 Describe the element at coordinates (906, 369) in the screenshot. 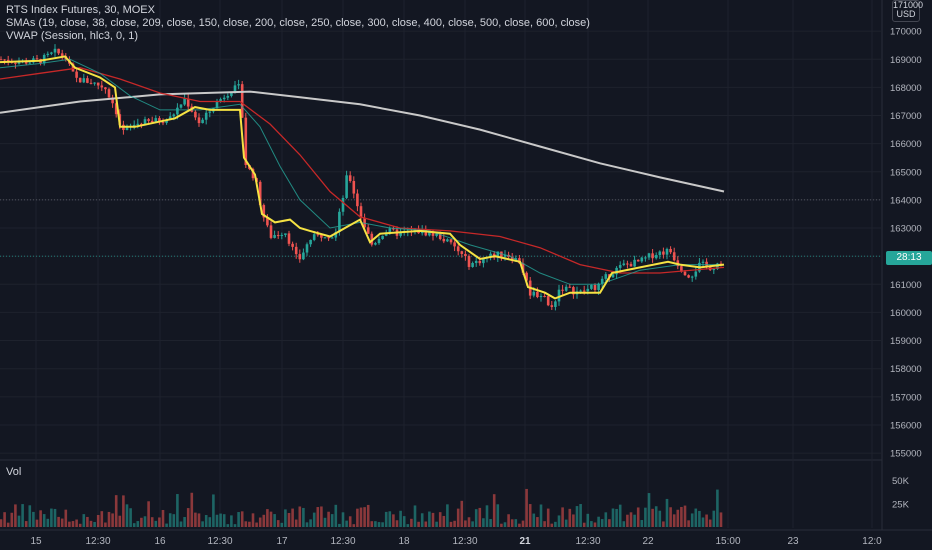

I see `price-tick-label: 158000` at that location.